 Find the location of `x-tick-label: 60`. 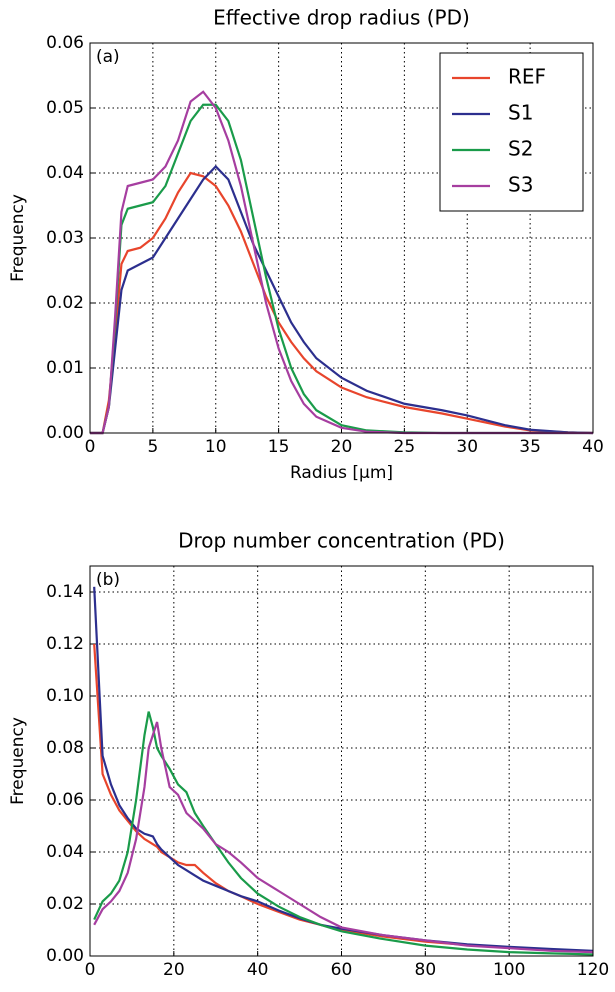

x-tick-label: 60 is located at coordinates (342, 970).